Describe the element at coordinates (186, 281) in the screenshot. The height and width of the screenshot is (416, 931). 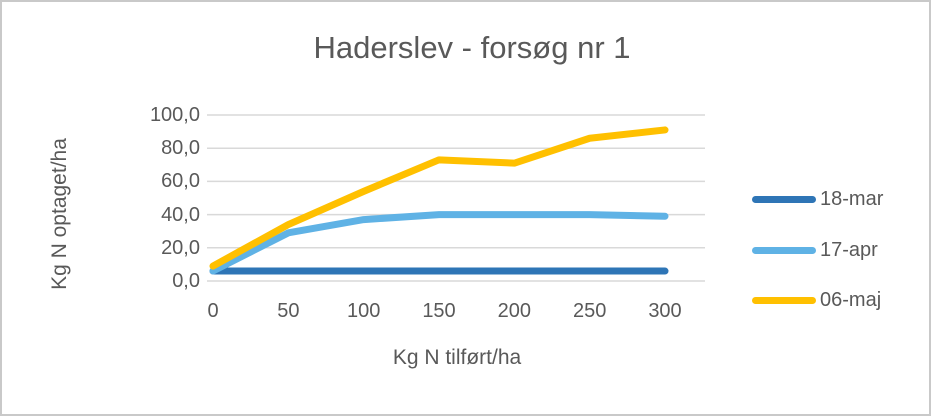
I see `y-tick-label: 0,0` at that location.